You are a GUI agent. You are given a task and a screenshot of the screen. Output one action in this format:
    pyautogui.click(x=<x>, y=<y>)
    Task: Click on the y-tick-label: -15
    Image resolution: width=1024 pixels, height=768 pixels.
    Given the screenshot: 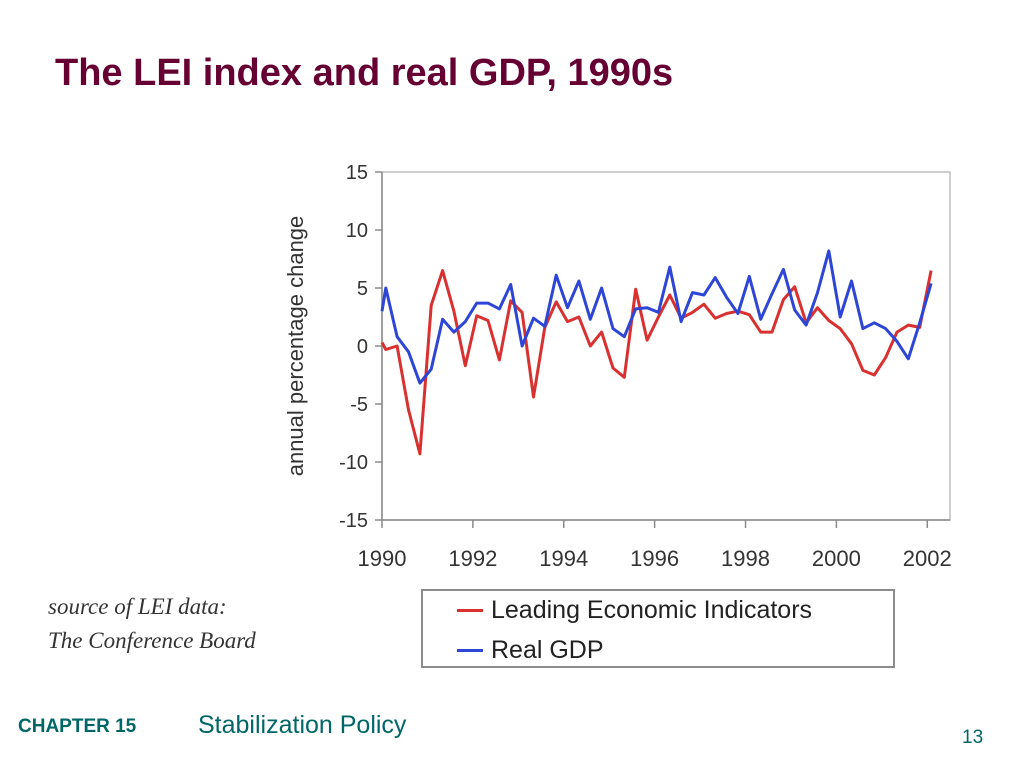 What is the action you would take?
    pyautogui.click(x=353, y=521)
    